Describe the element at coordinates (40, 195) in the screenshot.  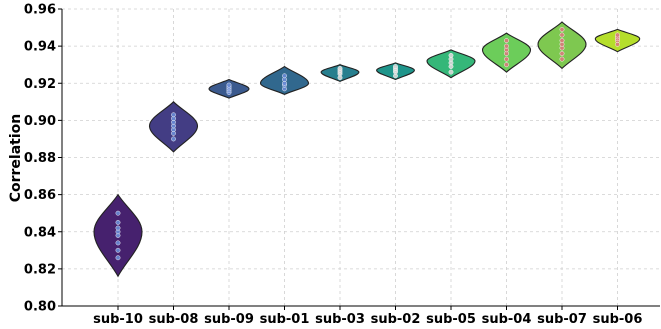
I see `y-tick-label: 0.86` at that location.